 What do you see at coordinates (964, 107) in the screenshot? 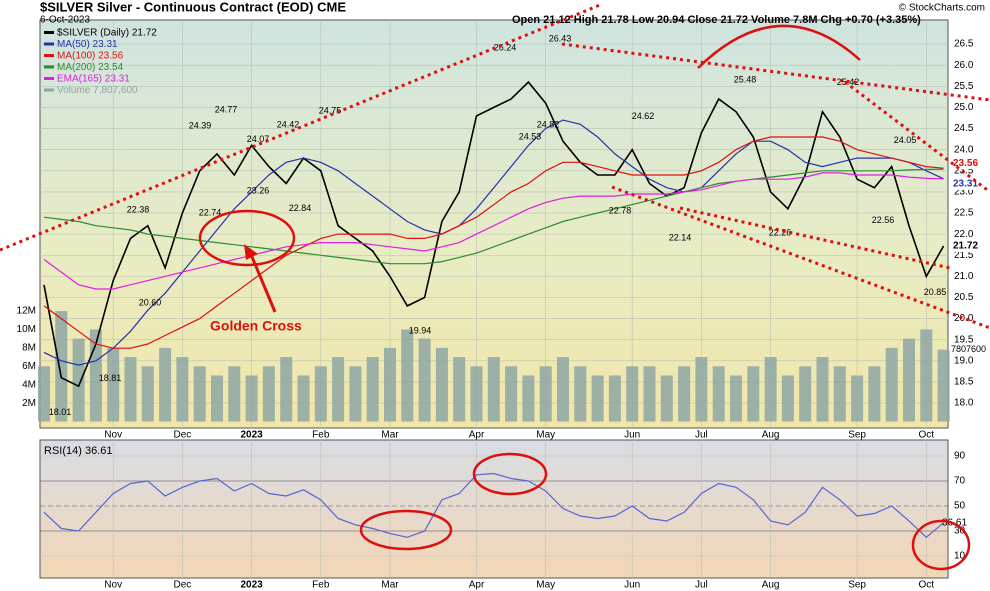
I see `y-tick-label: 25.0` at bounding box center [964, 107].